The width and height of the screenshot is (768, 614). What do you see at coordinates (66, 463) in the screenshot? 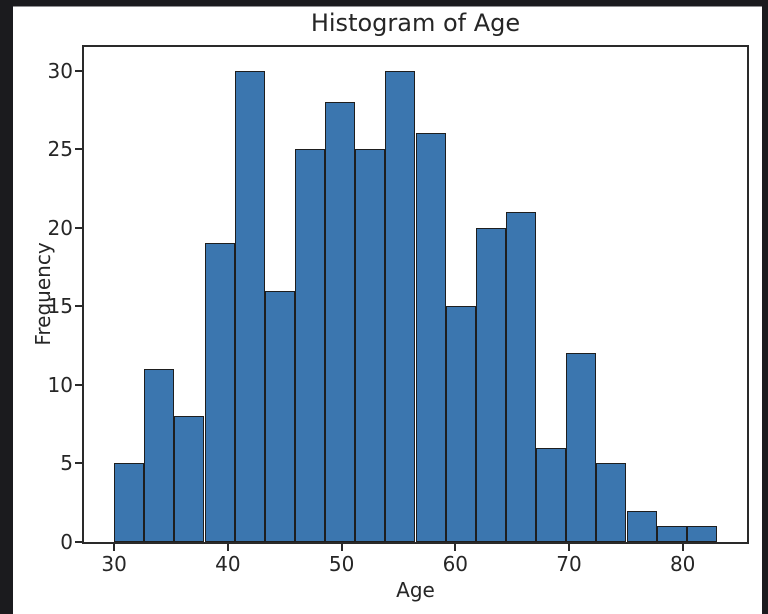
I see `y-tick-label: 5` at bounding box center [66, 463].